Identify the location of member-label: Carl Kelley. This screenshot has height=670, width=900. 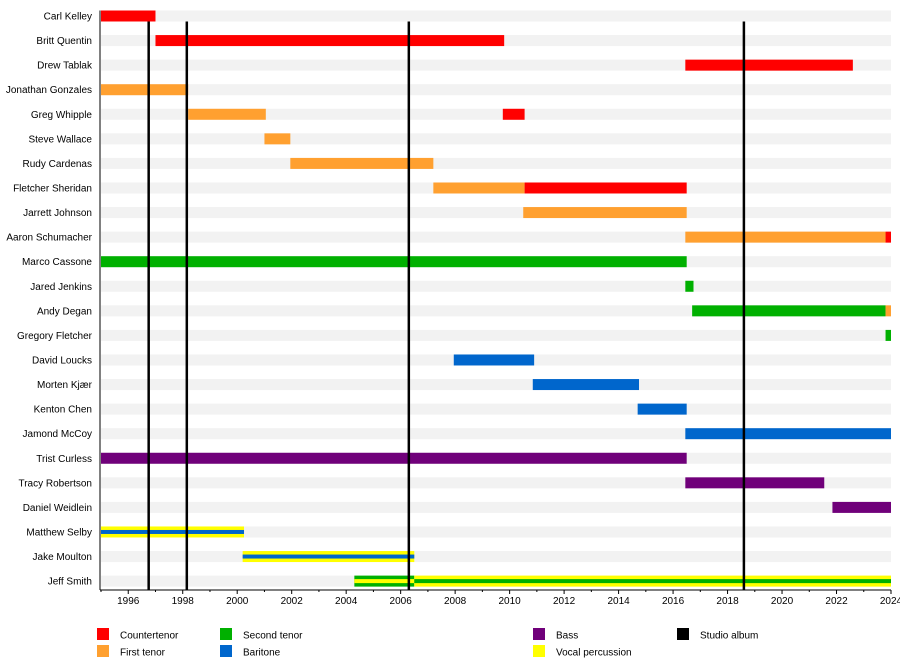
(68, 17).